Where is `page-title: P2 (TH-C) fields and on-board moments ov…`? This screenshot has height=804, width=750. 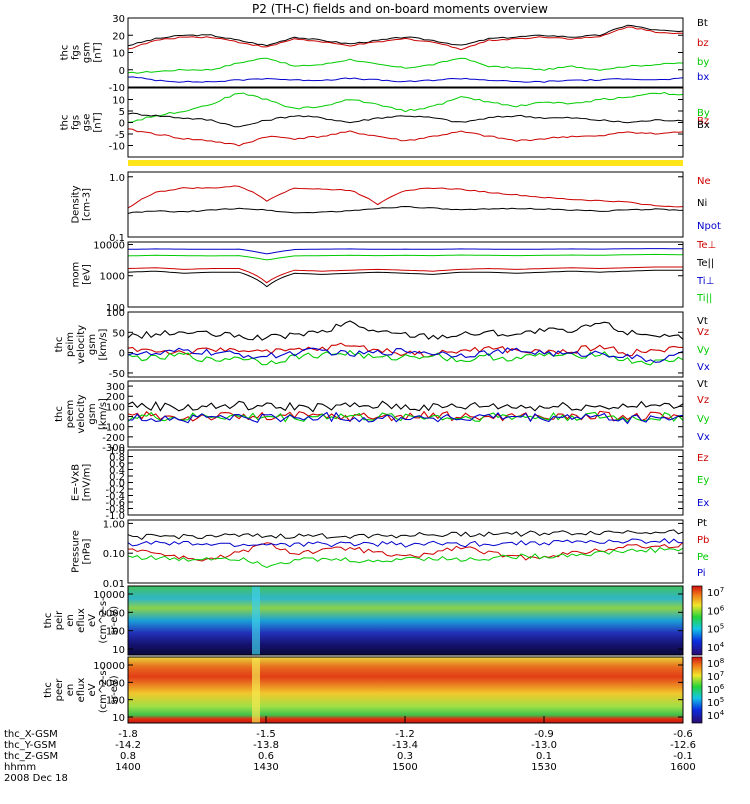 page-title: P2 (TH-C) fields and on-board moments ov… is located at coordinates (400, 9).